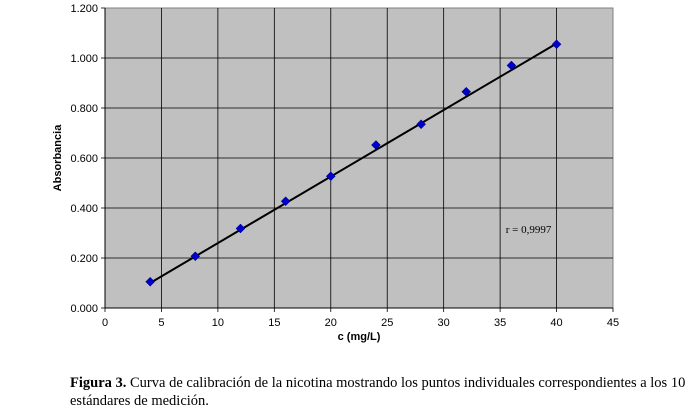 The height and width of the screenshot is (417, 700). What do you see at coordinates (84, 209) in the screenshot?
I see `y-tick-label: 0.400` at bounding box center [84, 209].